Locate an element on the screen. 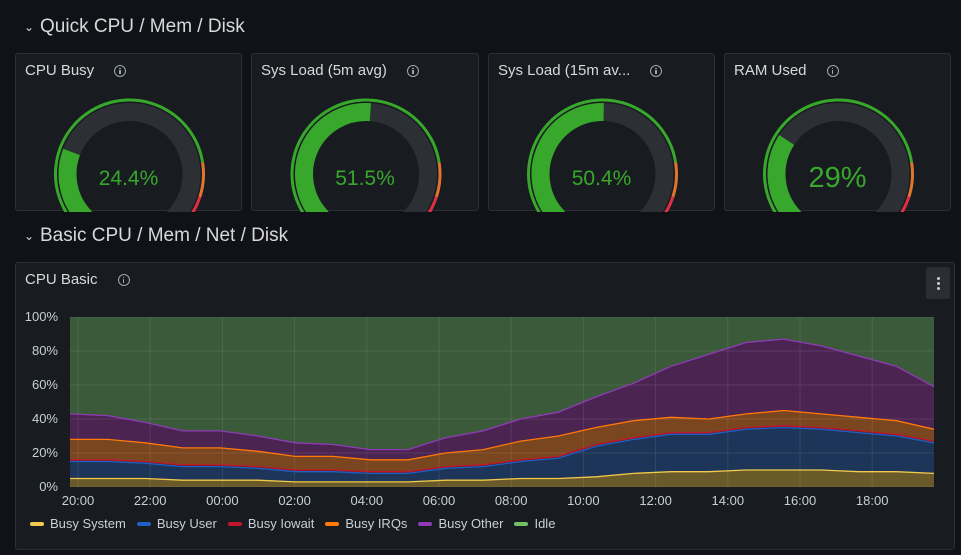 Image resolution: width=961 pixels, height=555 pixels. x-tick-label: 10:00 is located at coordinates (583, 500).